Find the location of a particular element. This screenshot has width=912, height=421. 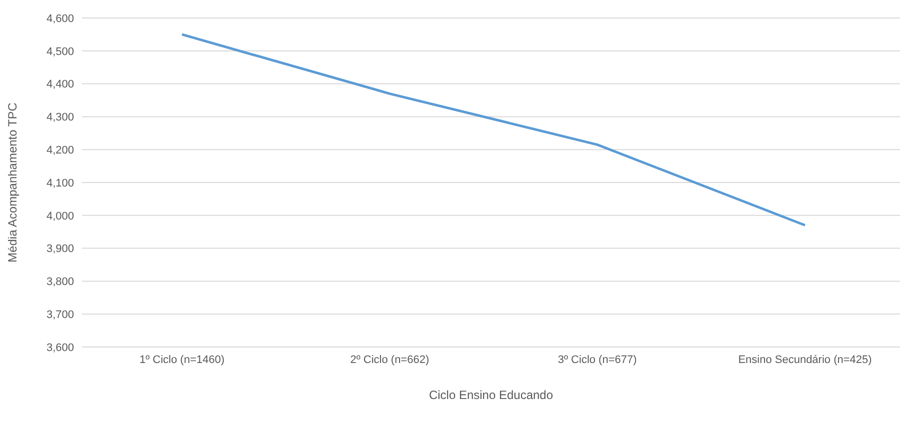

x-tick-label: 1º Ciclo (n=1460) is located at coordinates (182, 360).